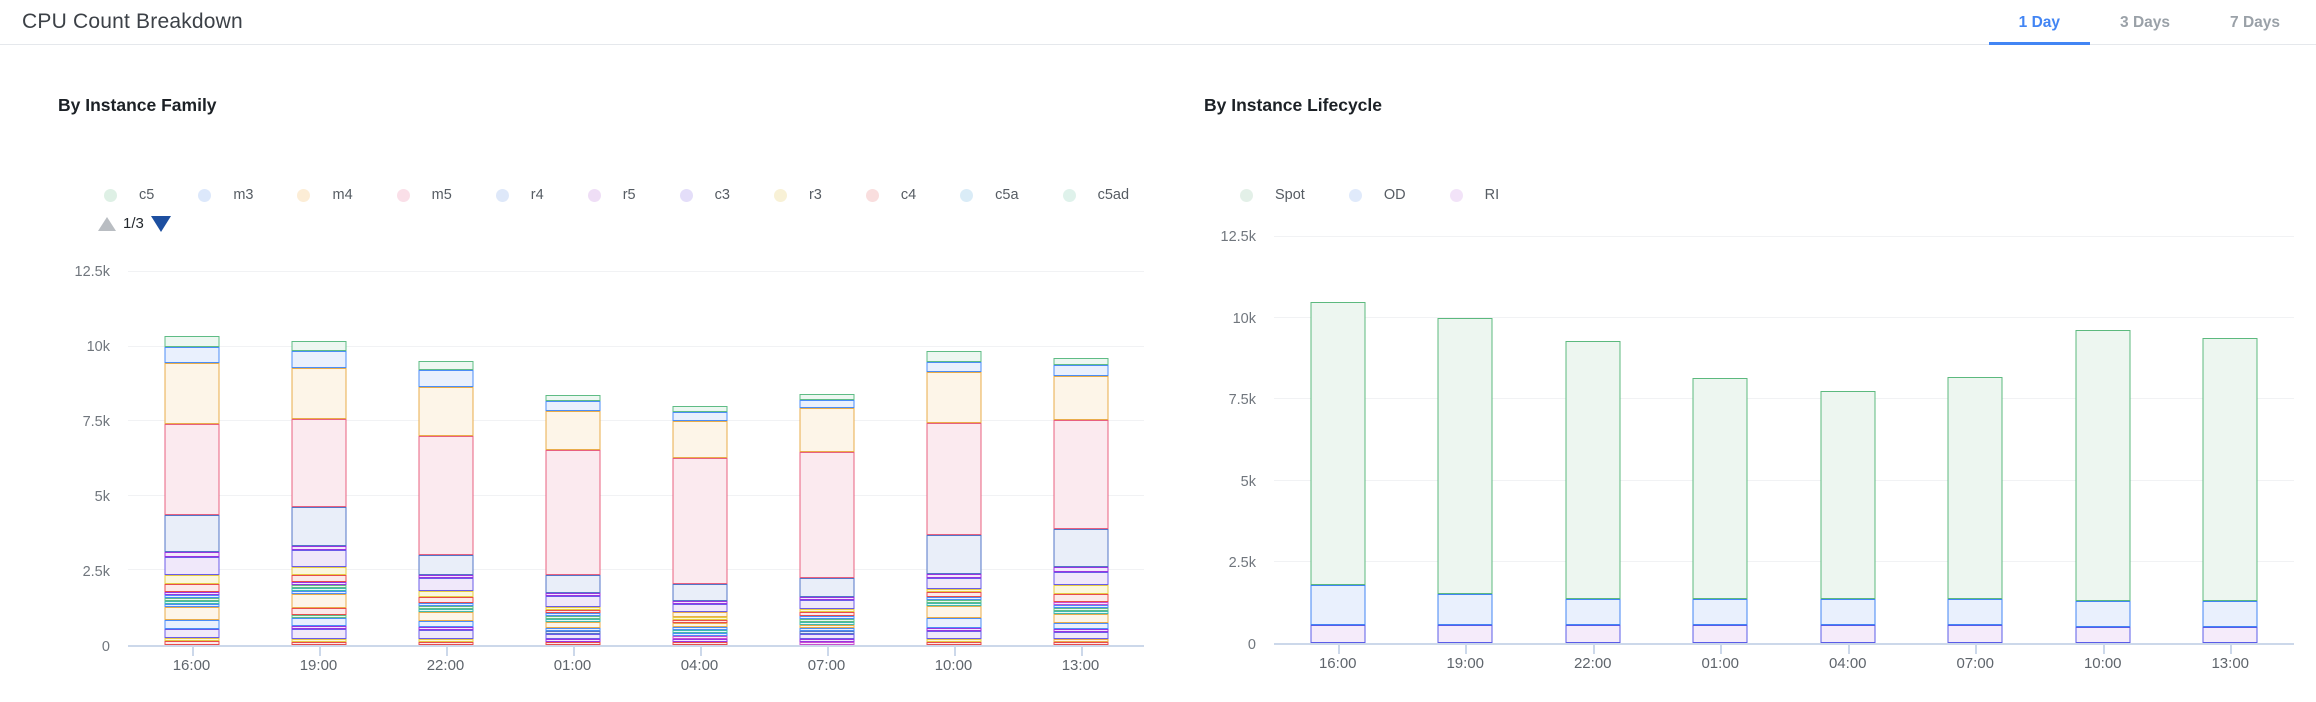 Image resolution: width=2316 pixels, height=702 pixels. Describe the element at coordinates (519, 195) in the screenshot. I see `legend-item-r4: r4` at that location.